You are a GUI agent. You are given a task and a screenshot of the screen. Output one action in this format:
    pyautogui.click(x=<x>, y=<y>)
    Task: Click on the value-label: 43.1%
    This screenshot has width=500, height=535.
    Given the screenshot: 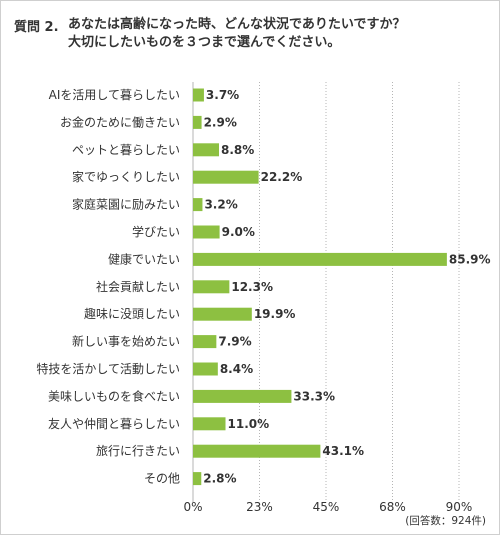 What is the action you would take?
    pyautogui.click(x=343, y=451)
    